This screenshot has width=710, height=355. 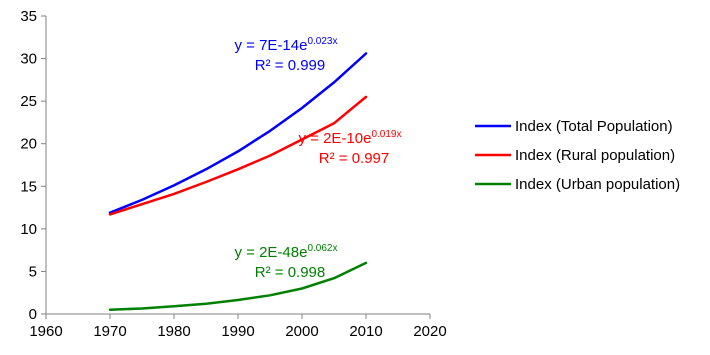 What do you see at coordinates (350, 138) in the screenshot?
I see `trendline-equation: y = 2E-10e0.019x` at bounding box center [350, 138].